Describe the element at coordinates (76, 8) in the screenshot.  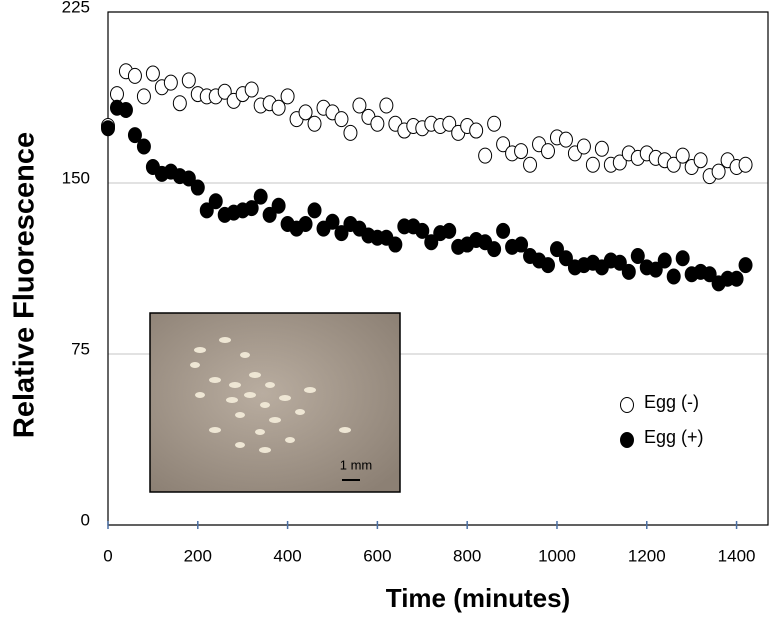
I see `y-tick-label: 225` at that location.